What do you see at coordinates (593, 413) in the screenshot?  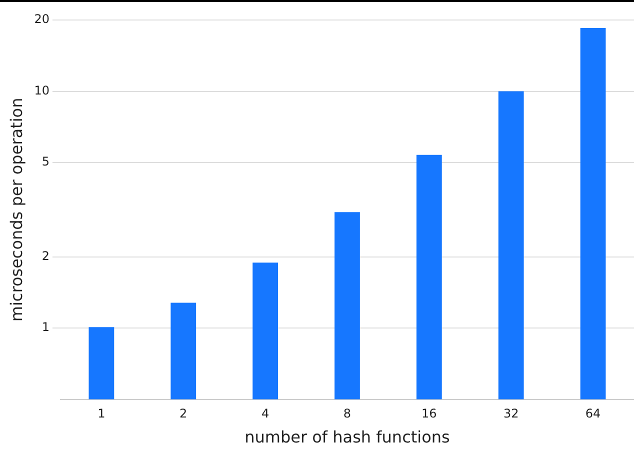 I see `x-tick-label: 64` at bounding box center [593, 413].